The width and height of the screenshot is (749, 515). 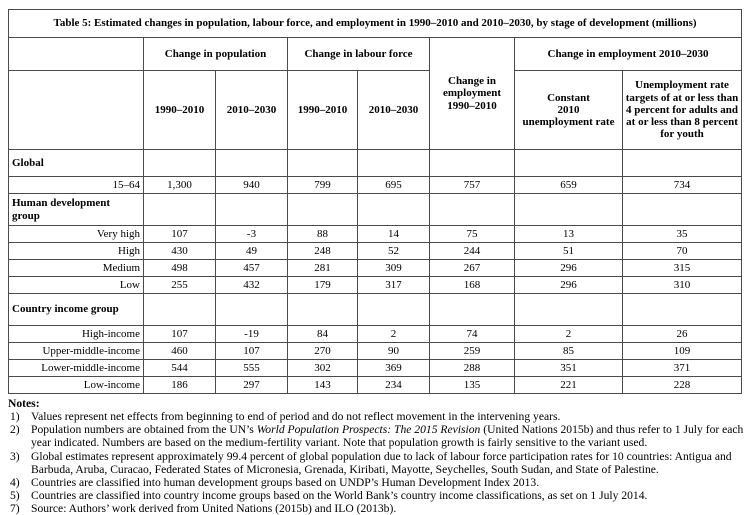 What do you see at coordinates (15, 508) in the screenshot?
I see `note-number: 7)` at bounding box center [15, 508].